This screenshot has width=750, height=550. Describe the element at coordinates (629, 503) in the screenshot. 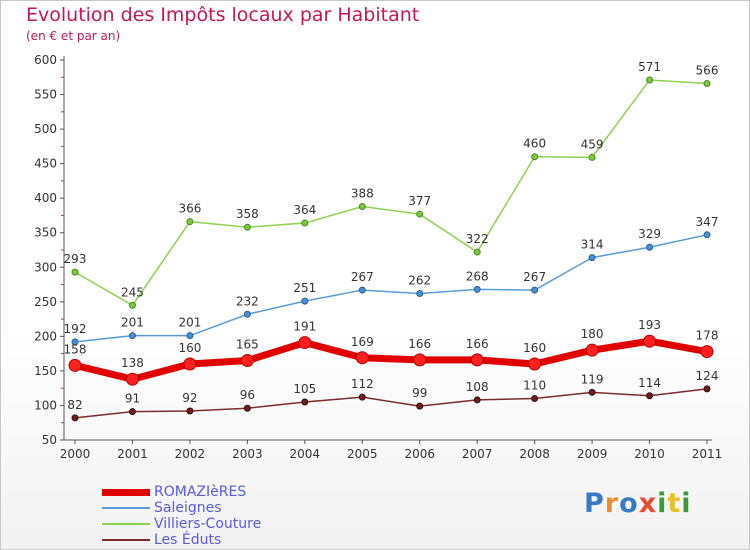

I see `logo-letter: o` at that location.